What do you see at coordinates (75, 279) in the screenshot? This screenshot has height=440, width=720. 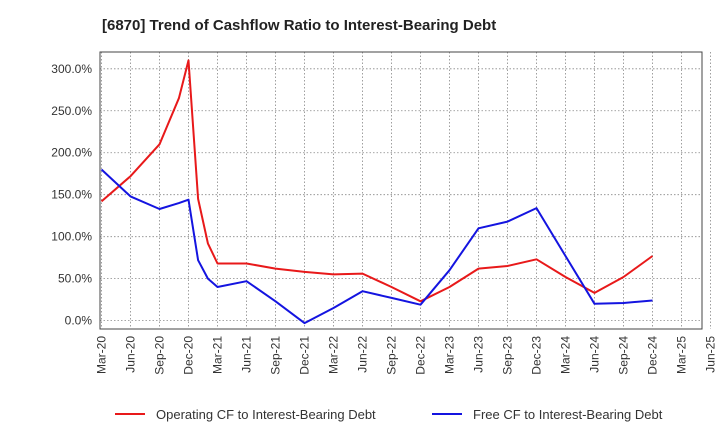 I see `y-tick-label: 50.0%` at bounding box center [75, 279].